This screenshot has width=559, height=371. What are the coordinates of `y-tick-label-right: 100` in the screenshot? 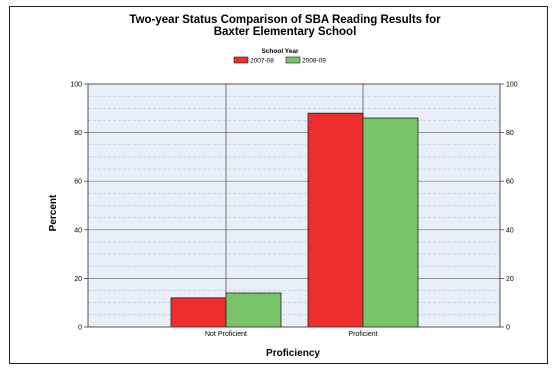 It's located at (512, 85).